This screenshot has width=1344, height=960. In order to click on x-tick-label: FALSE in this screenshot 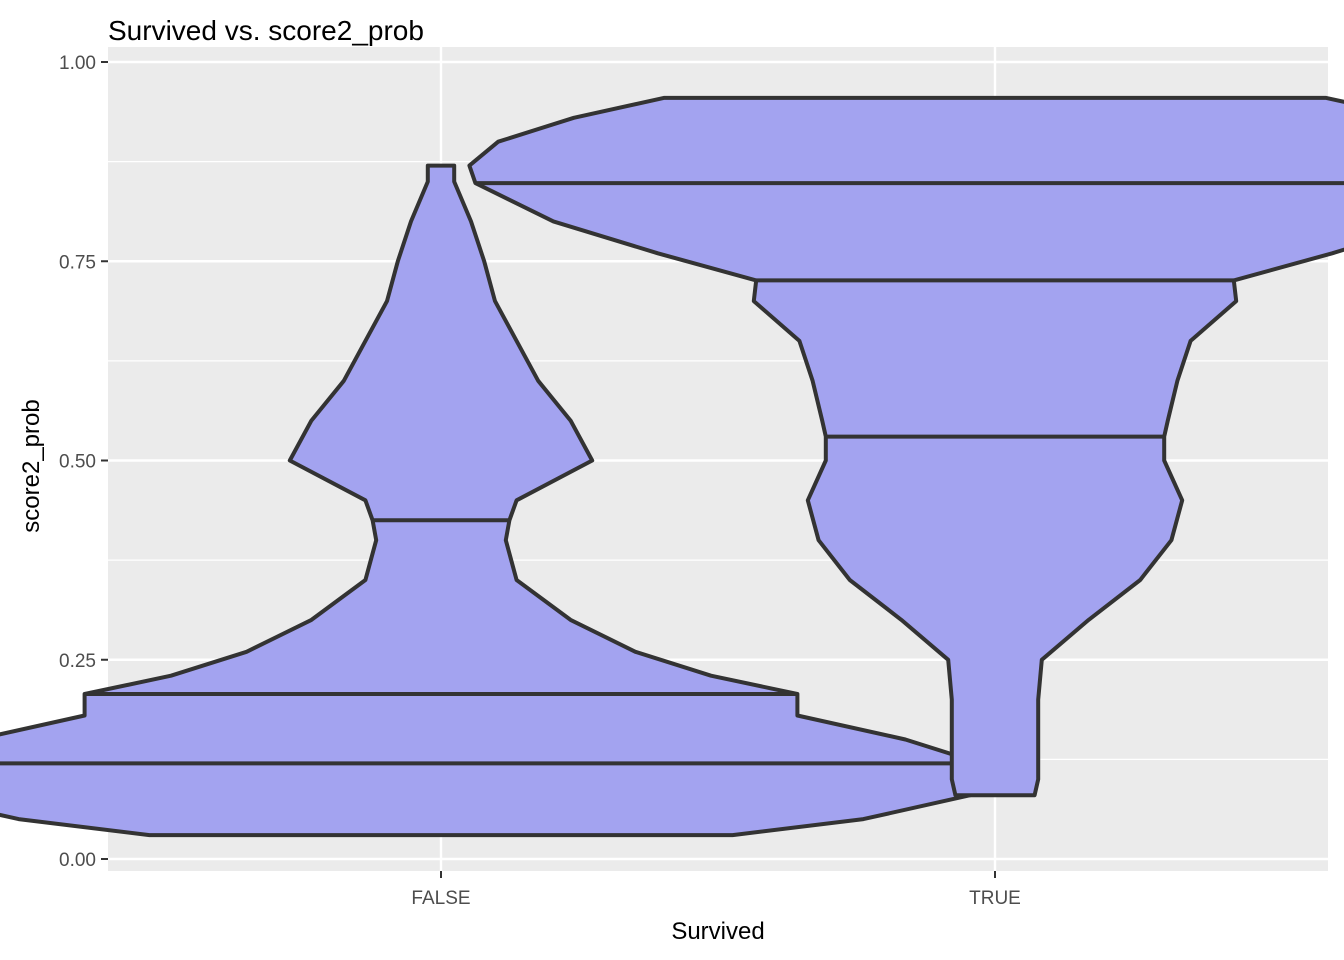, I will do `click(440, 898)`.